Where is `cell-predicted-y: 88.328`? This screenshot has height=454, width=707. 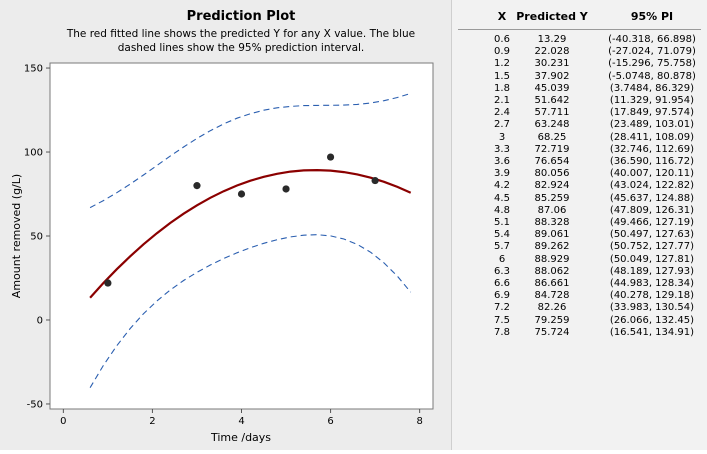 cell-predicted-y: 88.328 is located at coordinates (552, 222).